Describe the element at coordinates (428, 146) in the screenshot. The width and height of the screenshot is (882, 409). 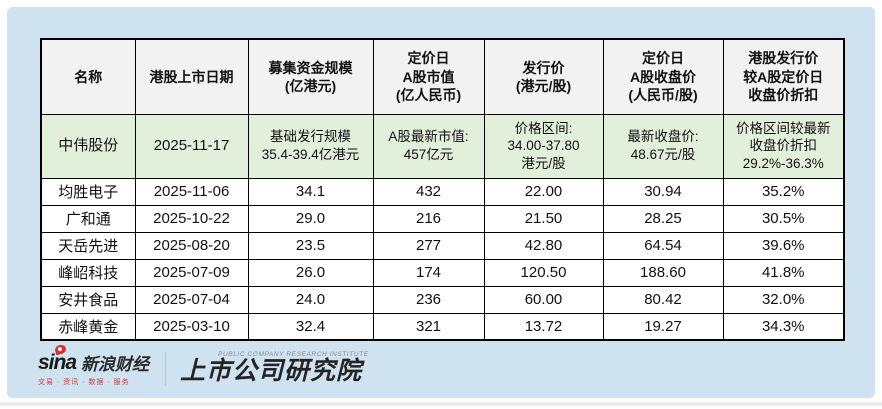
I see `a-share-mktcap-cell: A股最新市值: 457亿元` at that location.